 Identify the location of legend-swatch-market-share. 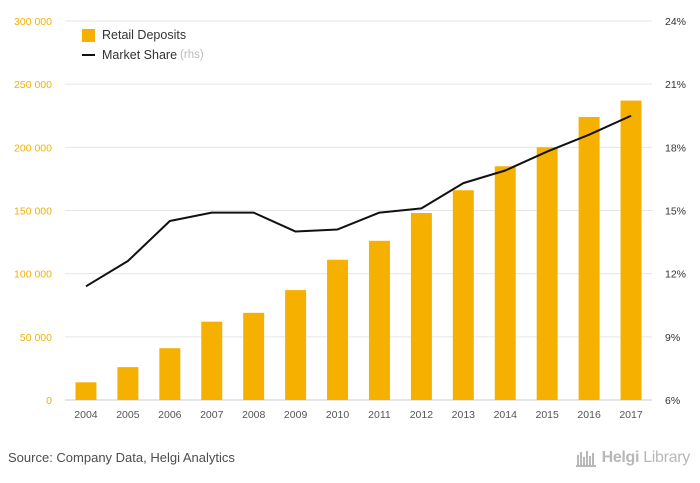
(88, 55).